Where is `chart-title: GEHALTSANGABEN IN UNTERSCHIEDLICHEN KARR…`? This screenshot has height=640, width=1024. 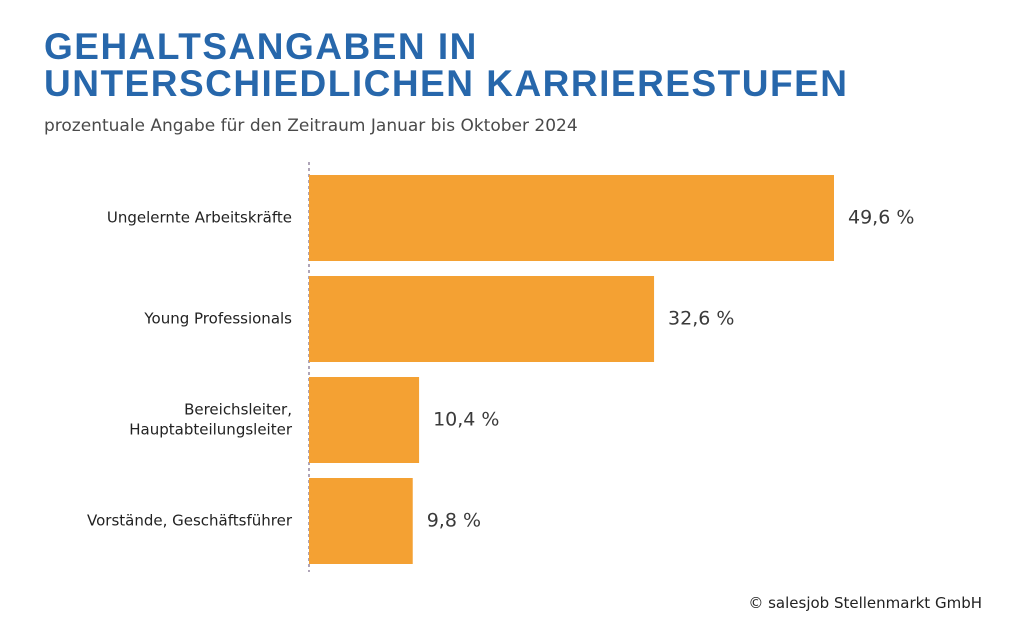 chart-title: GEHALTSANGABEN IN UNTERSCHIEDLICHEN KARR… is located at coordinates (514, 65).